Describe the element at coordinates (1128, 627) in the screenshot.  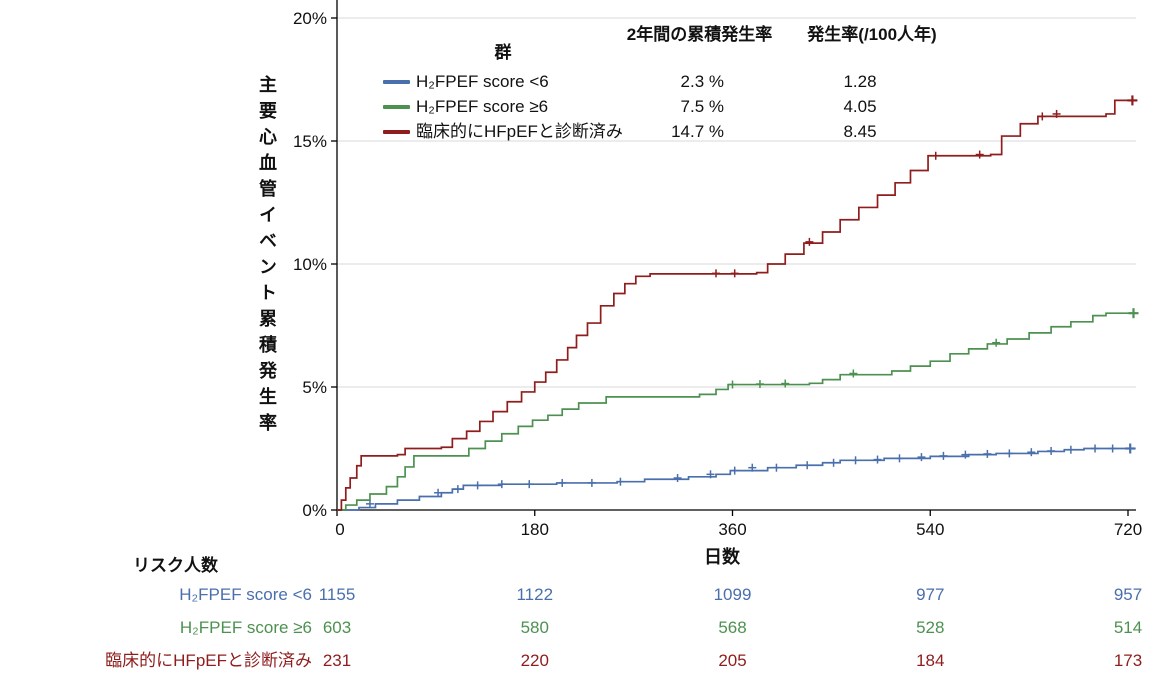
I see `risk-count: 514` at that location.